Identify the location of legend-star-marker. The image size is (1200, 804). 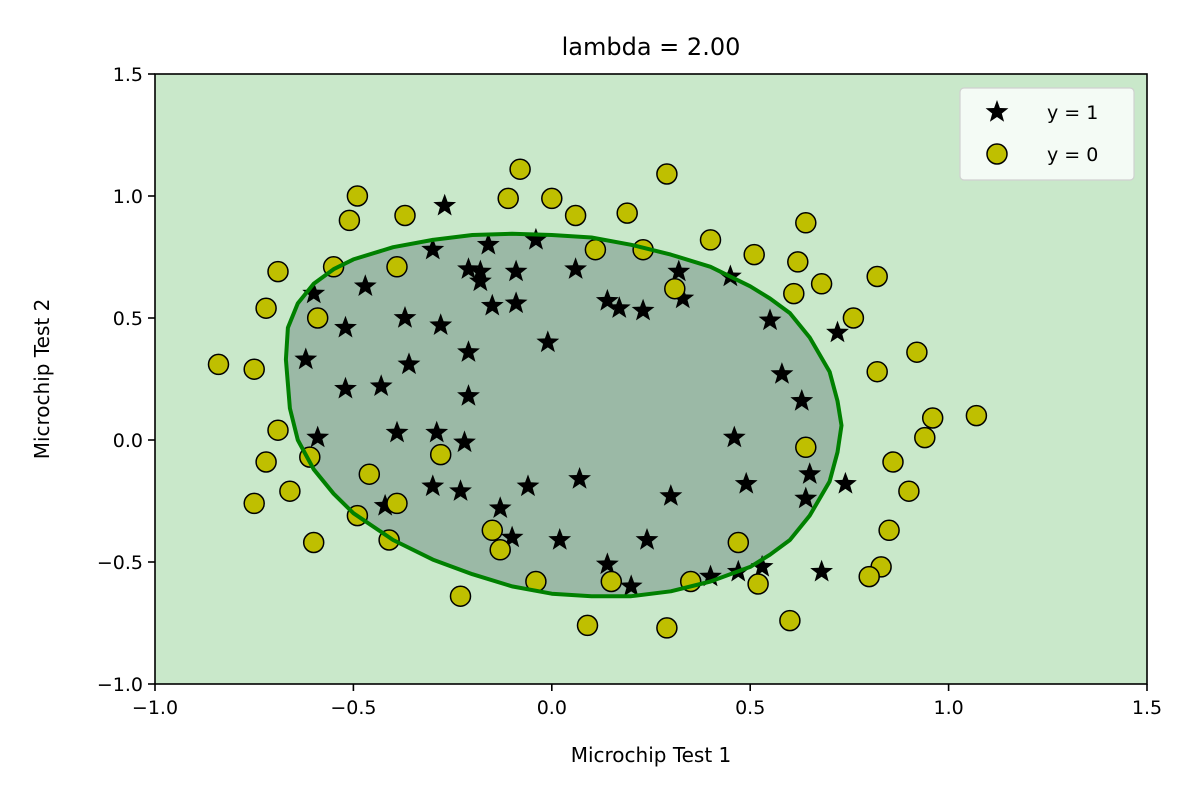
(997, 111).